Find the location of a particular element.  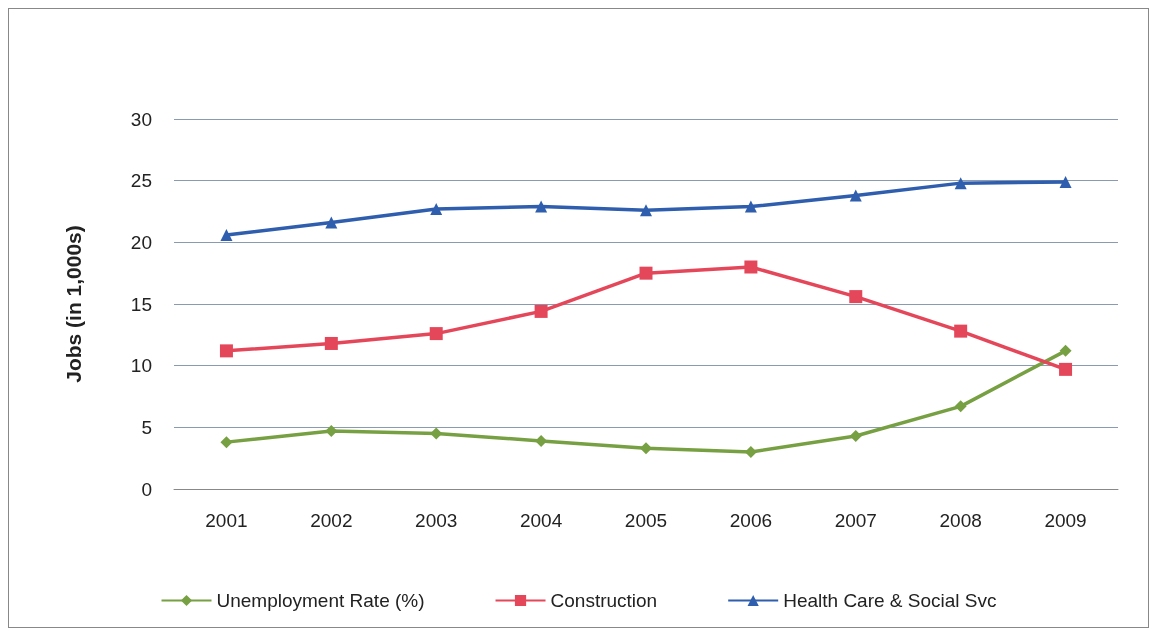

x-tick-label: 2009 is located at coordinates (1065, 520).